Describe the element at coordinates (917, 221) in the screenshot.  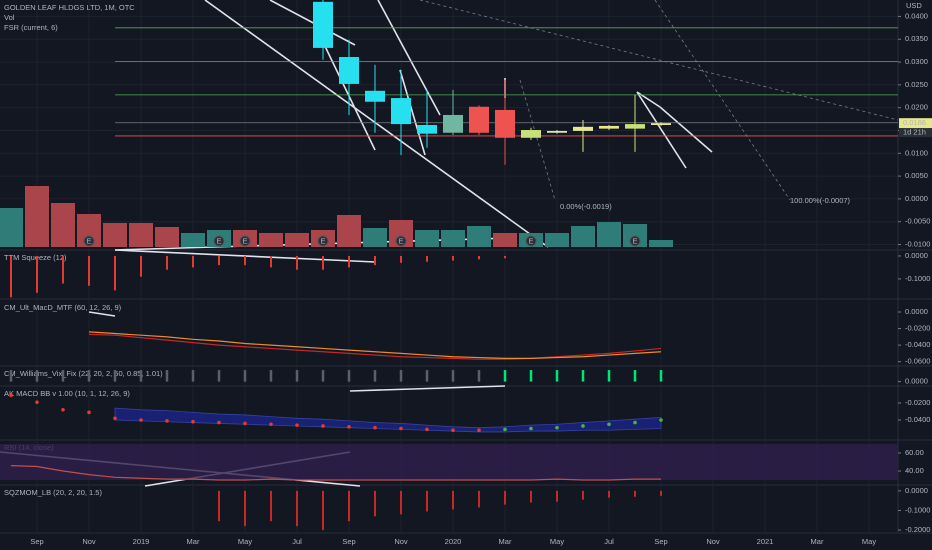
I see `y-tick-label: -0.0050` at that location.